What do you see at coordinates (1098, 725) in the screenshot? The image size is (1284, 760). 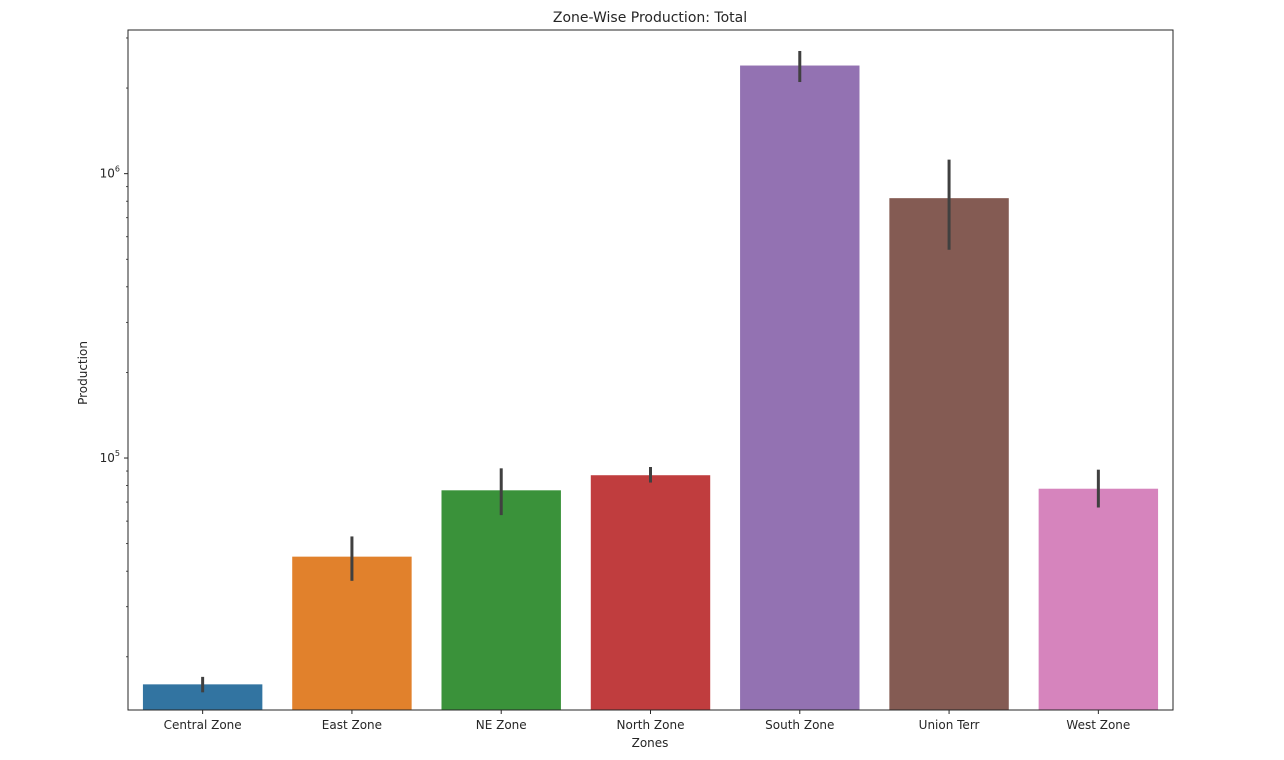 I see `x-tick-label-west-zone: West Zone` at bounding box center [1098, 725].